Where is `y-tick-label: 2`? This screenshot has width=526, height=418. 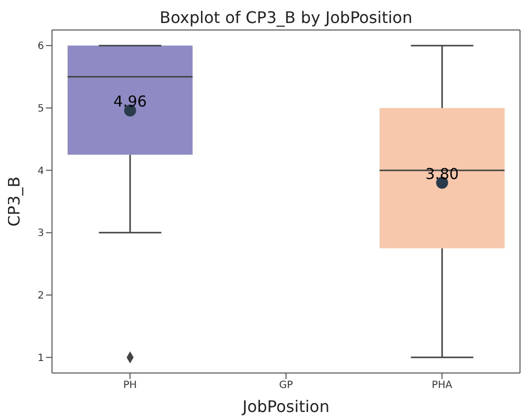
y-tick-label: 2 is located at coordinates (41, 296).